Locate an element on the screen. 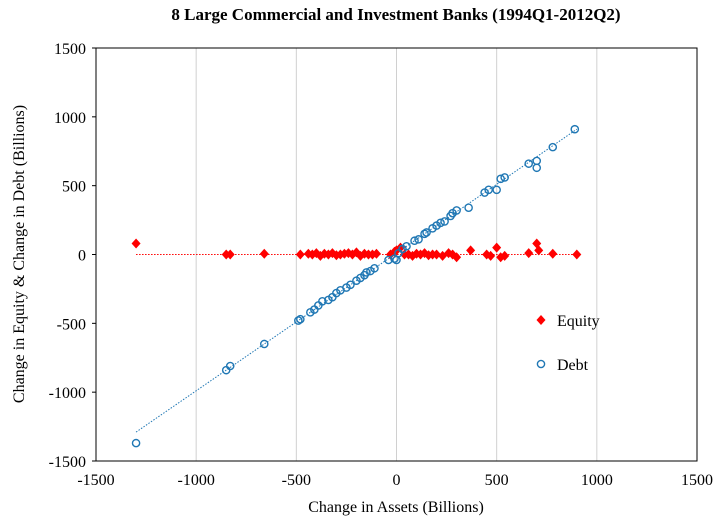  y-tick-label: -1500 is located at coordinates (67, 462).